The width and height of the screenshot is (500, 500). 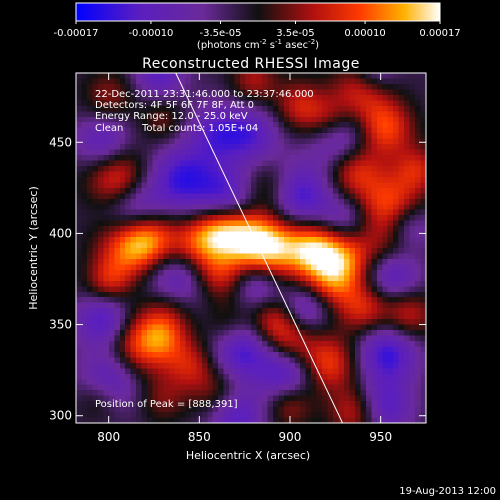 What do you see at coordinates (364, 33) in the screenshot?
I see `colorbar-tick-label: 0.00010` at bounding box center [364, 33].